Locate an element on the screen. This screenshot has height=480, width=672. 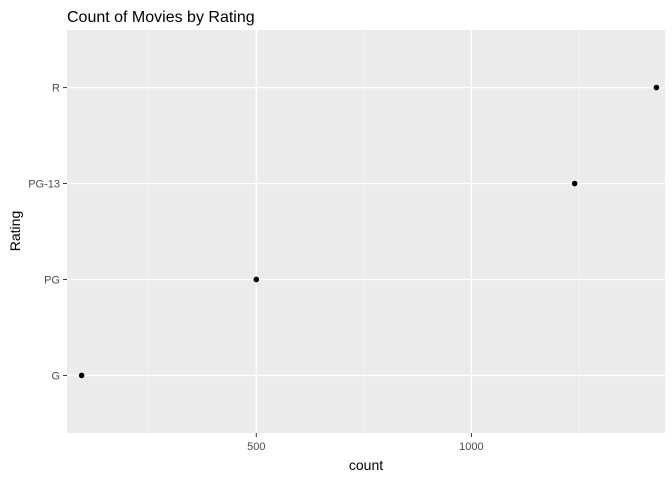
y-tick-label-pg-13: PG-13 is located at coordinates (44, 185).